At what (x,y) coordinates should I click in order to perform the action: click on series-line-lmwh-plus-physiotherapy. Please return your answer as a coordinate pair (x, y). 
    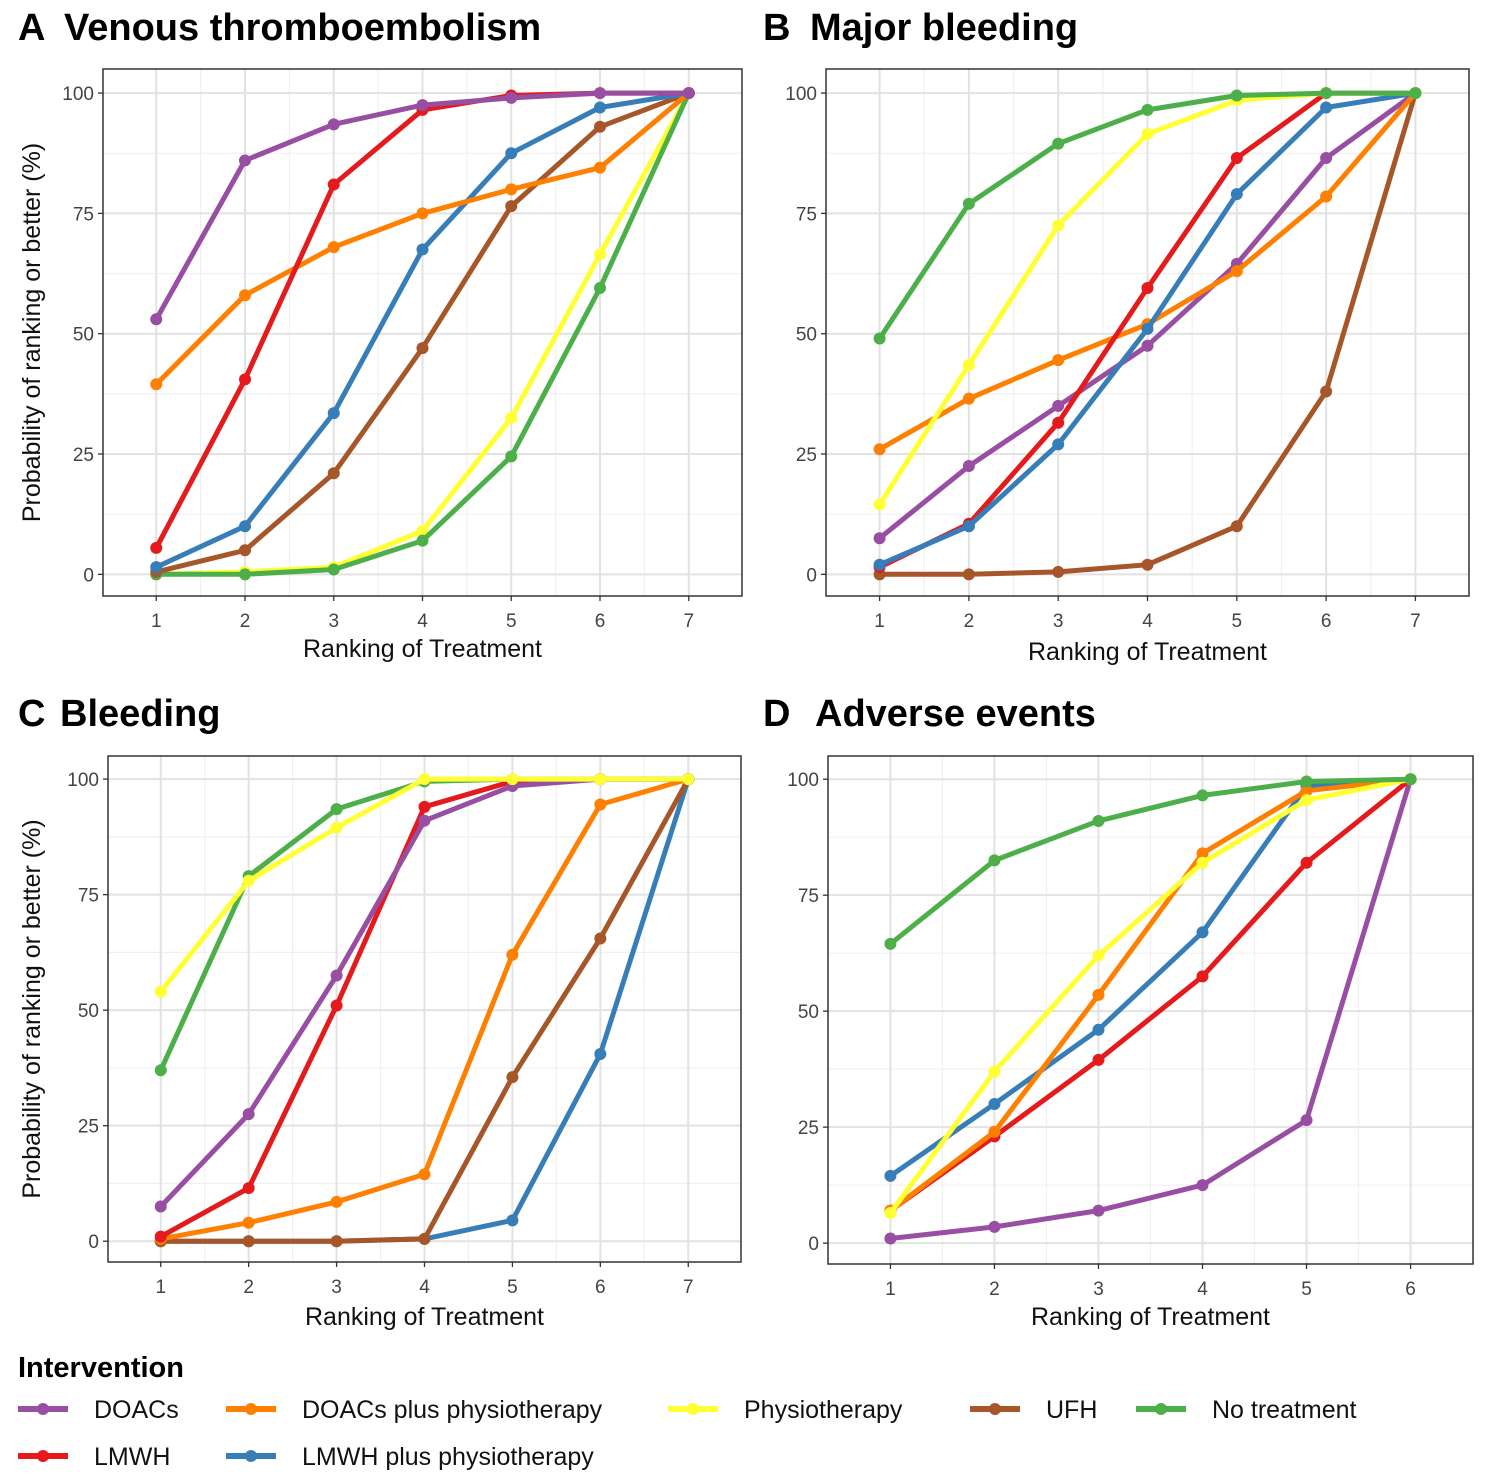
    Looking at the image, I should click on (1150, 977).